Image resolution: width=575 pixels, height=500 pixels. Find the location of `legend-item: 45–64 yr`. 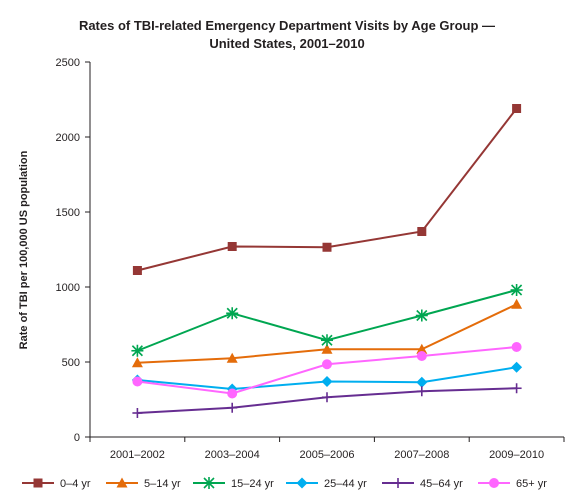

legend-item: 45–64 yr is located at coordinates (422, 484).